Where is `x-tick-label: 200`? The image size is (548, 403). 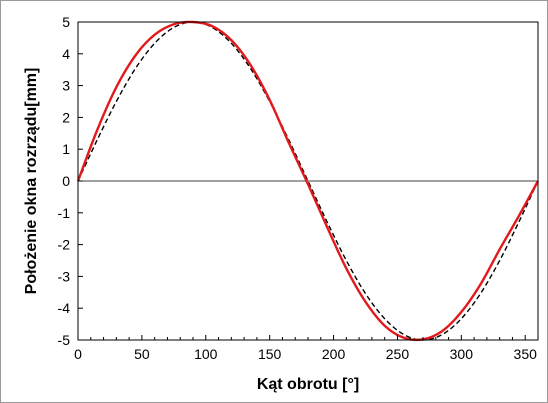
x-tick-label: 200 is located at coordinates (334, 354).